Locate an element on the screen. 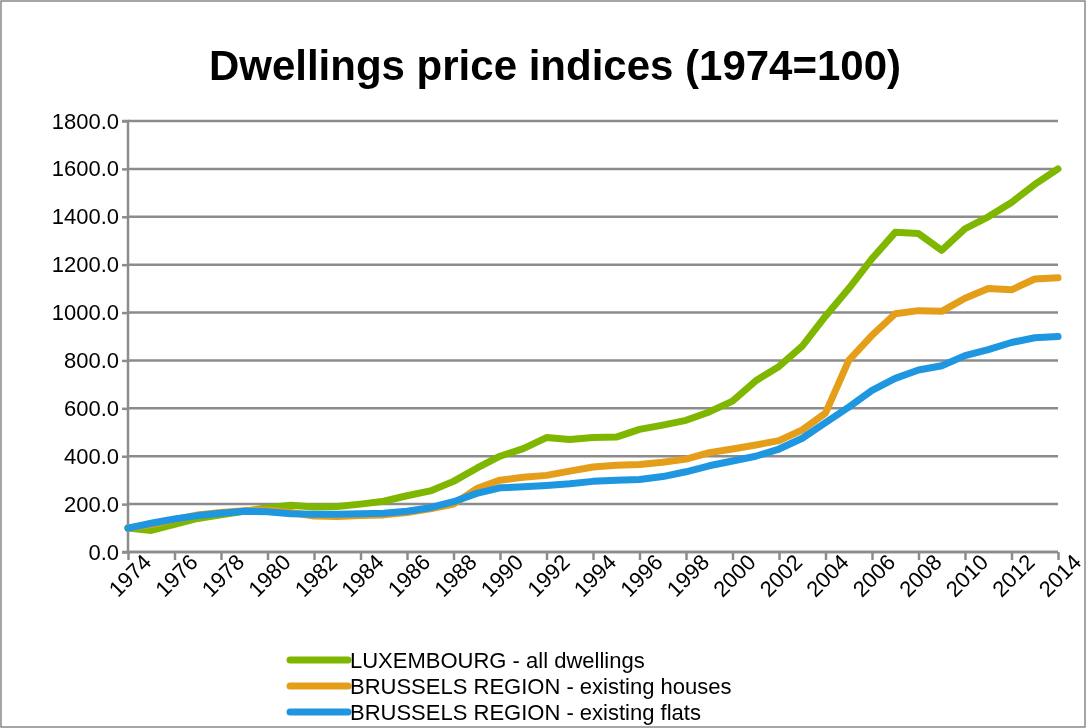 Image resolution: width=1087 pixels, height=728 pixels. legend-label: LUXEMBOURG - all dwellings is located at coordinates (497, 660).